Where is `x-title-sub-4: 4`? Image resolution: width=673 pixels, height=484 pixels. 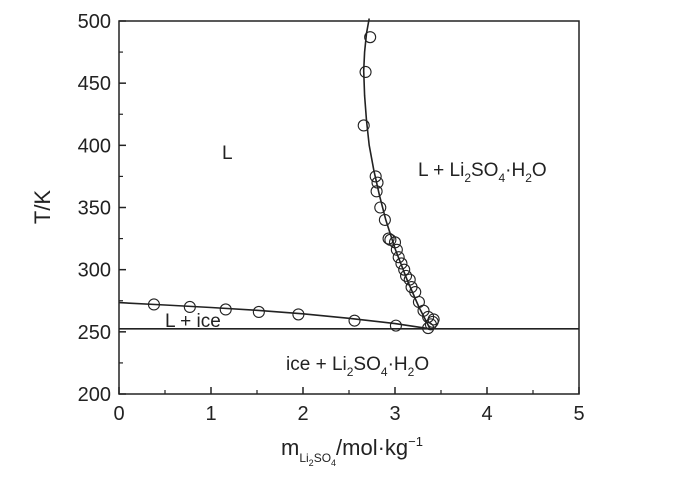
x-title-sub-4: 4 is located at coordinates (333, 463).